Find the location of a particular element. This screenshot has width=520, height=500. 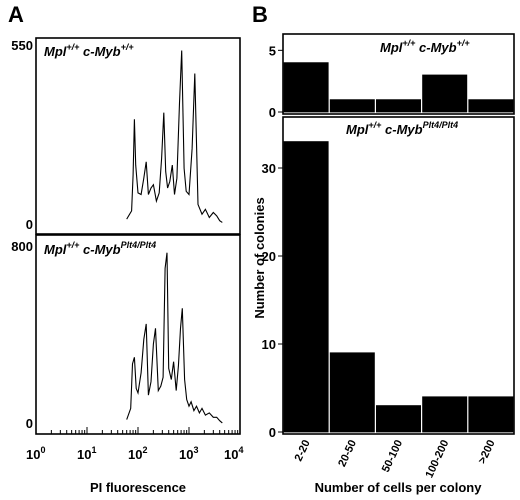

panel-b-top-title: Mpl+/+ c-Myb+/+ is located at coordinates (425, 46).